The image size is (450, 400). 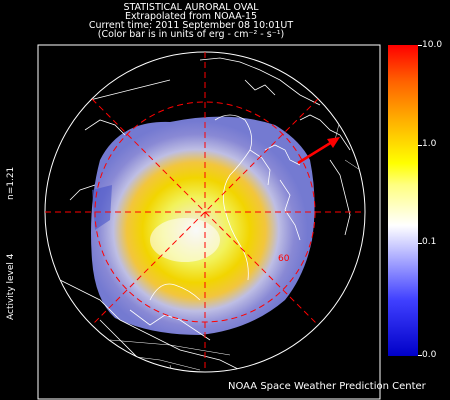 I want to click on colorbar-tick-max: 10.0, so click(x=432, y=45).